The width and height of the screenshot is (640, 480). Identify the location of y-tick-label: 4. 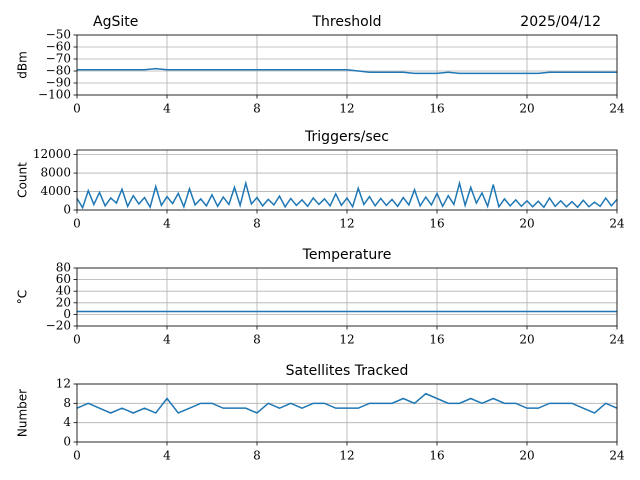
(67, 422).